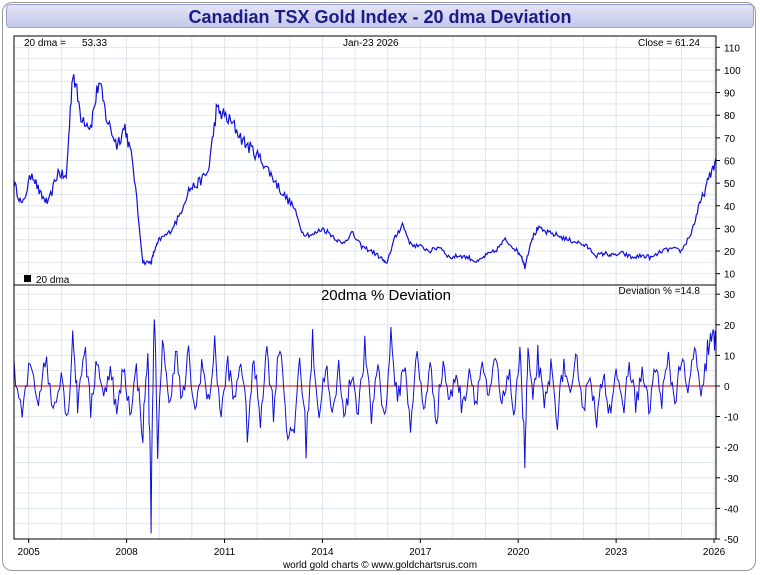  What do you see at coordinates (727, 387) in the screenshot?
I see `y-tick-label-bottom: 0` at bounding box center [727, 387].